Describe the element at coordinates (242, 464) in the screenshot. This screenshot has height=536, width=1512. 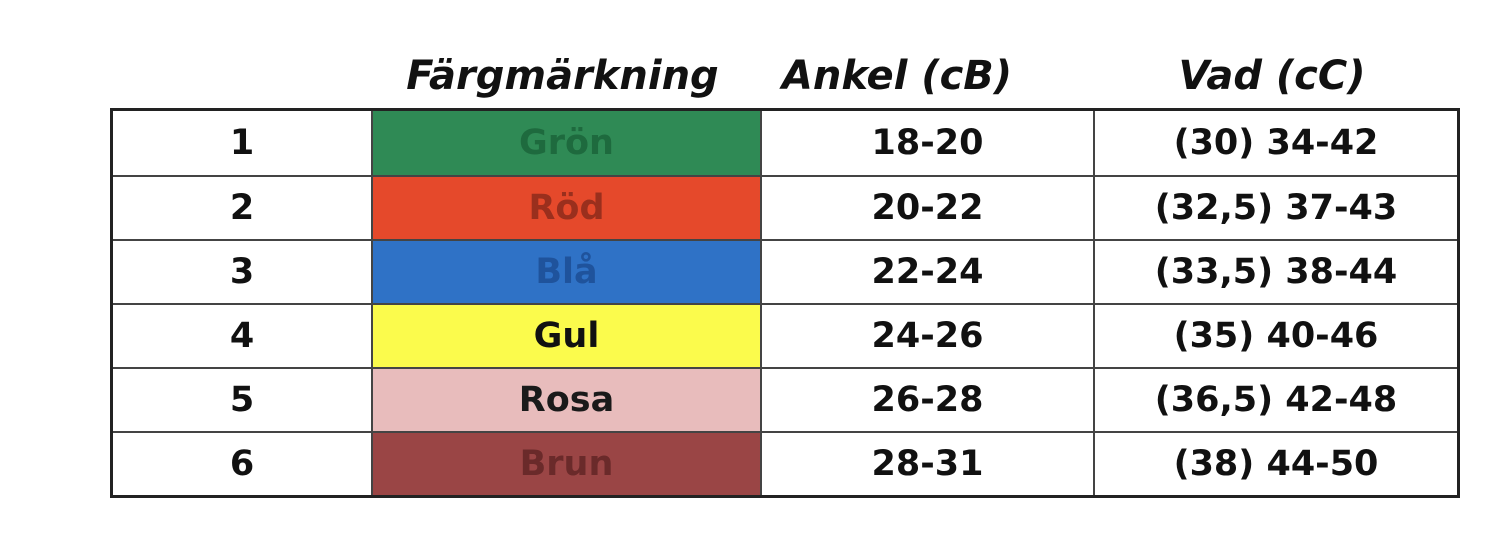
I see `size-number: 6` at that location.